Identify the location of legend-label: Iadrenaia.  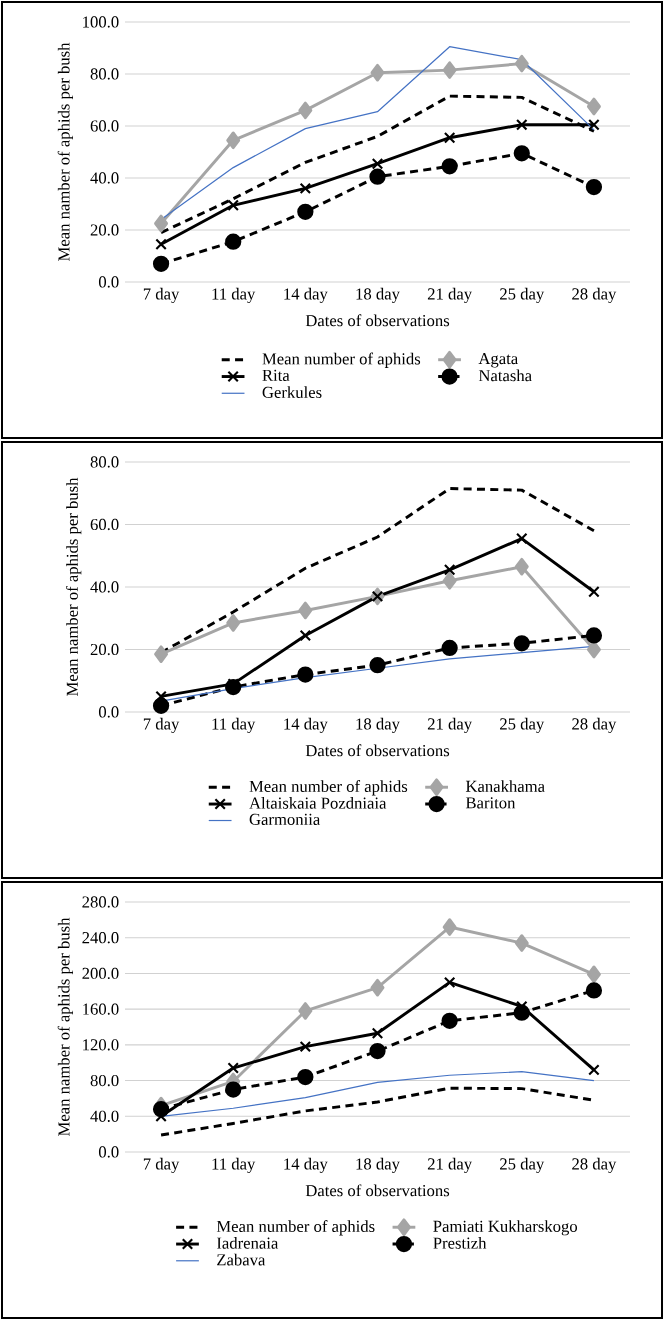
(247, 1243).